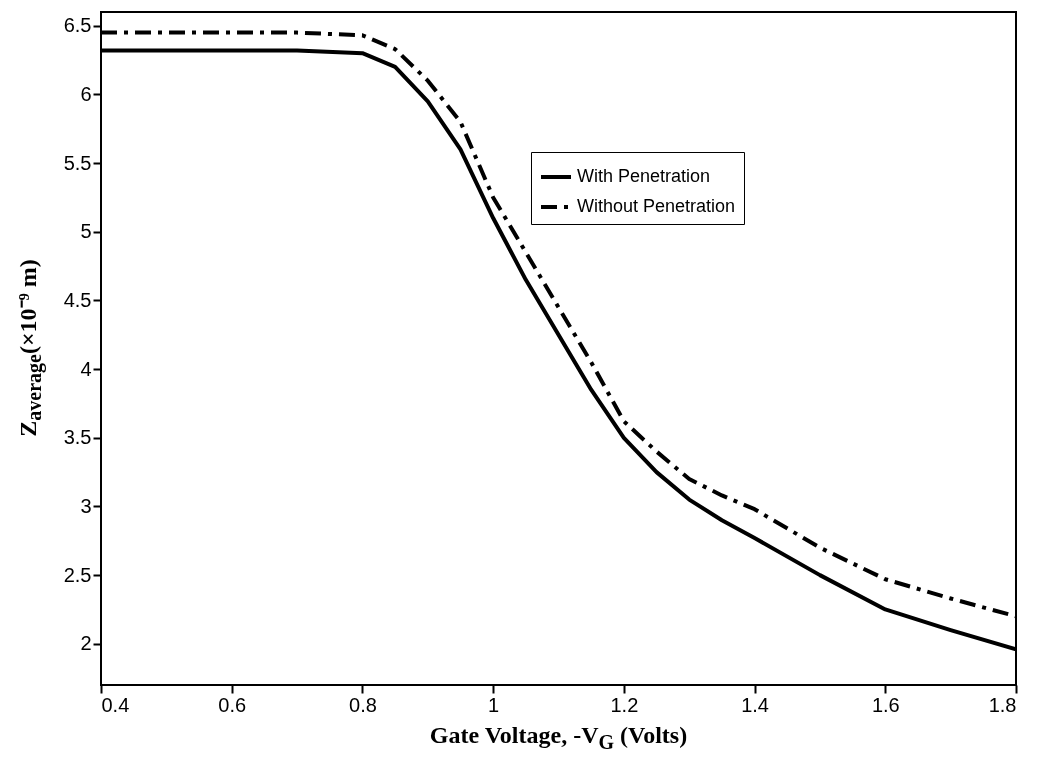 This screenshot has height=768, width=1039. I want to click on y-tick-label: 4.5, so click(77, 299).